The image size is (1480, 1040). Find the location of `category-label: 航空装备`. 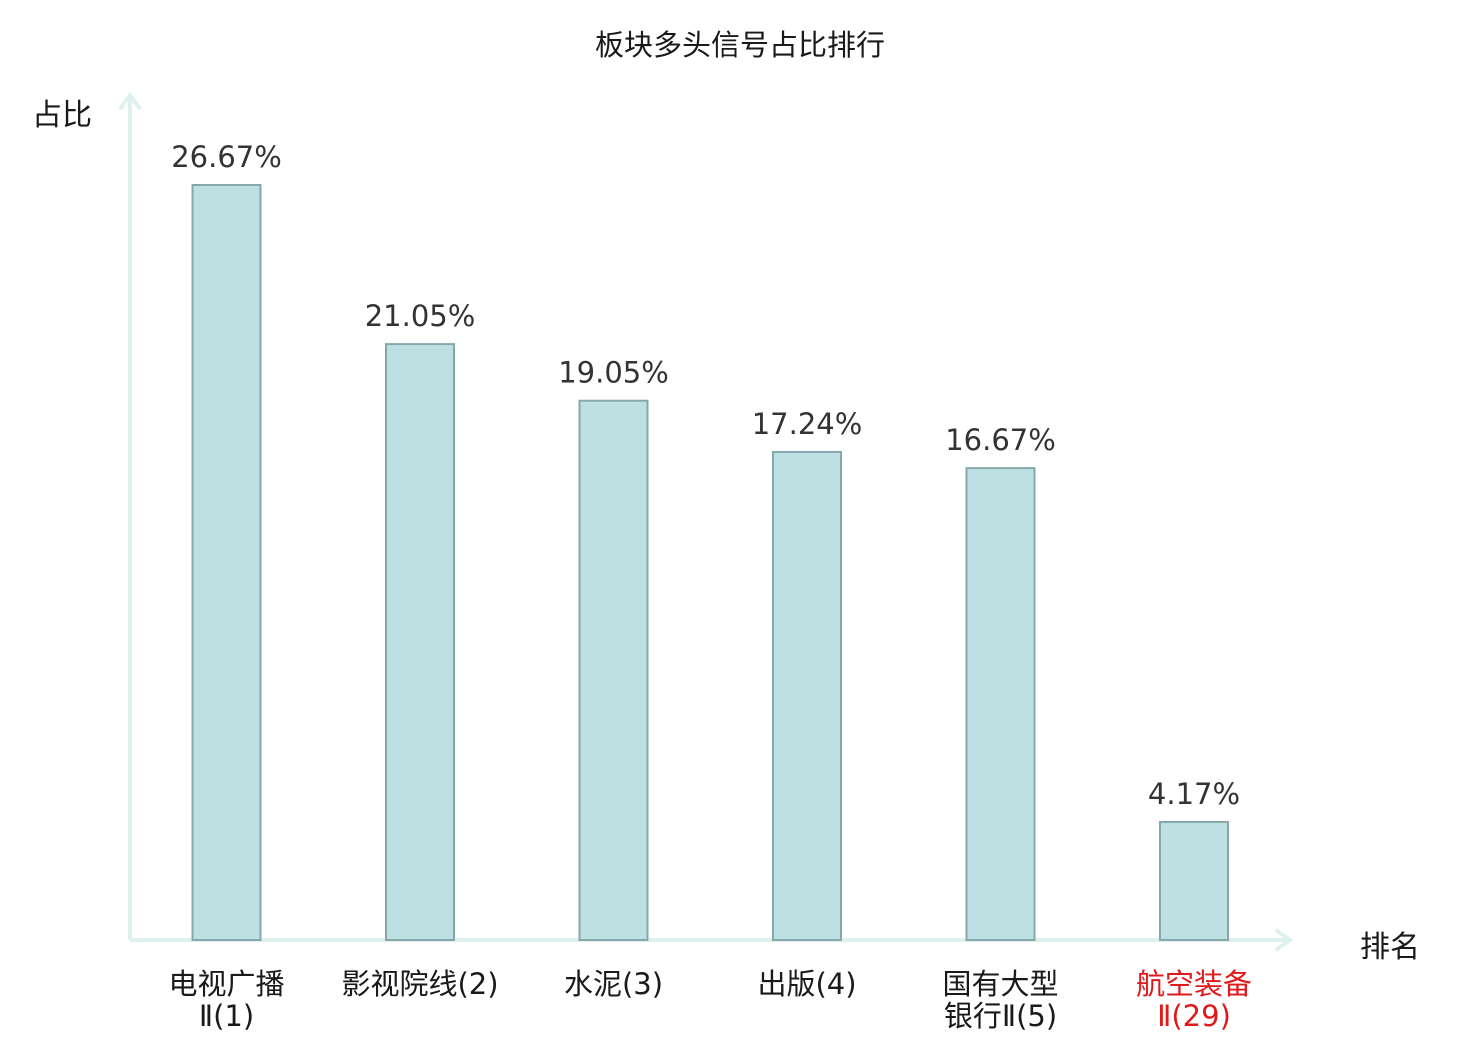

category-label: 航空装备 is located at coordinates (1194, 984).